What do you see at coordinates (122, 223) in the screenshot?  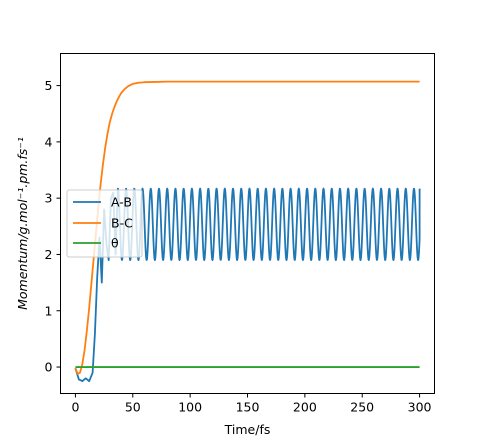 I see `legend-label-b-c: B-C` at bounding box center [122, 223].